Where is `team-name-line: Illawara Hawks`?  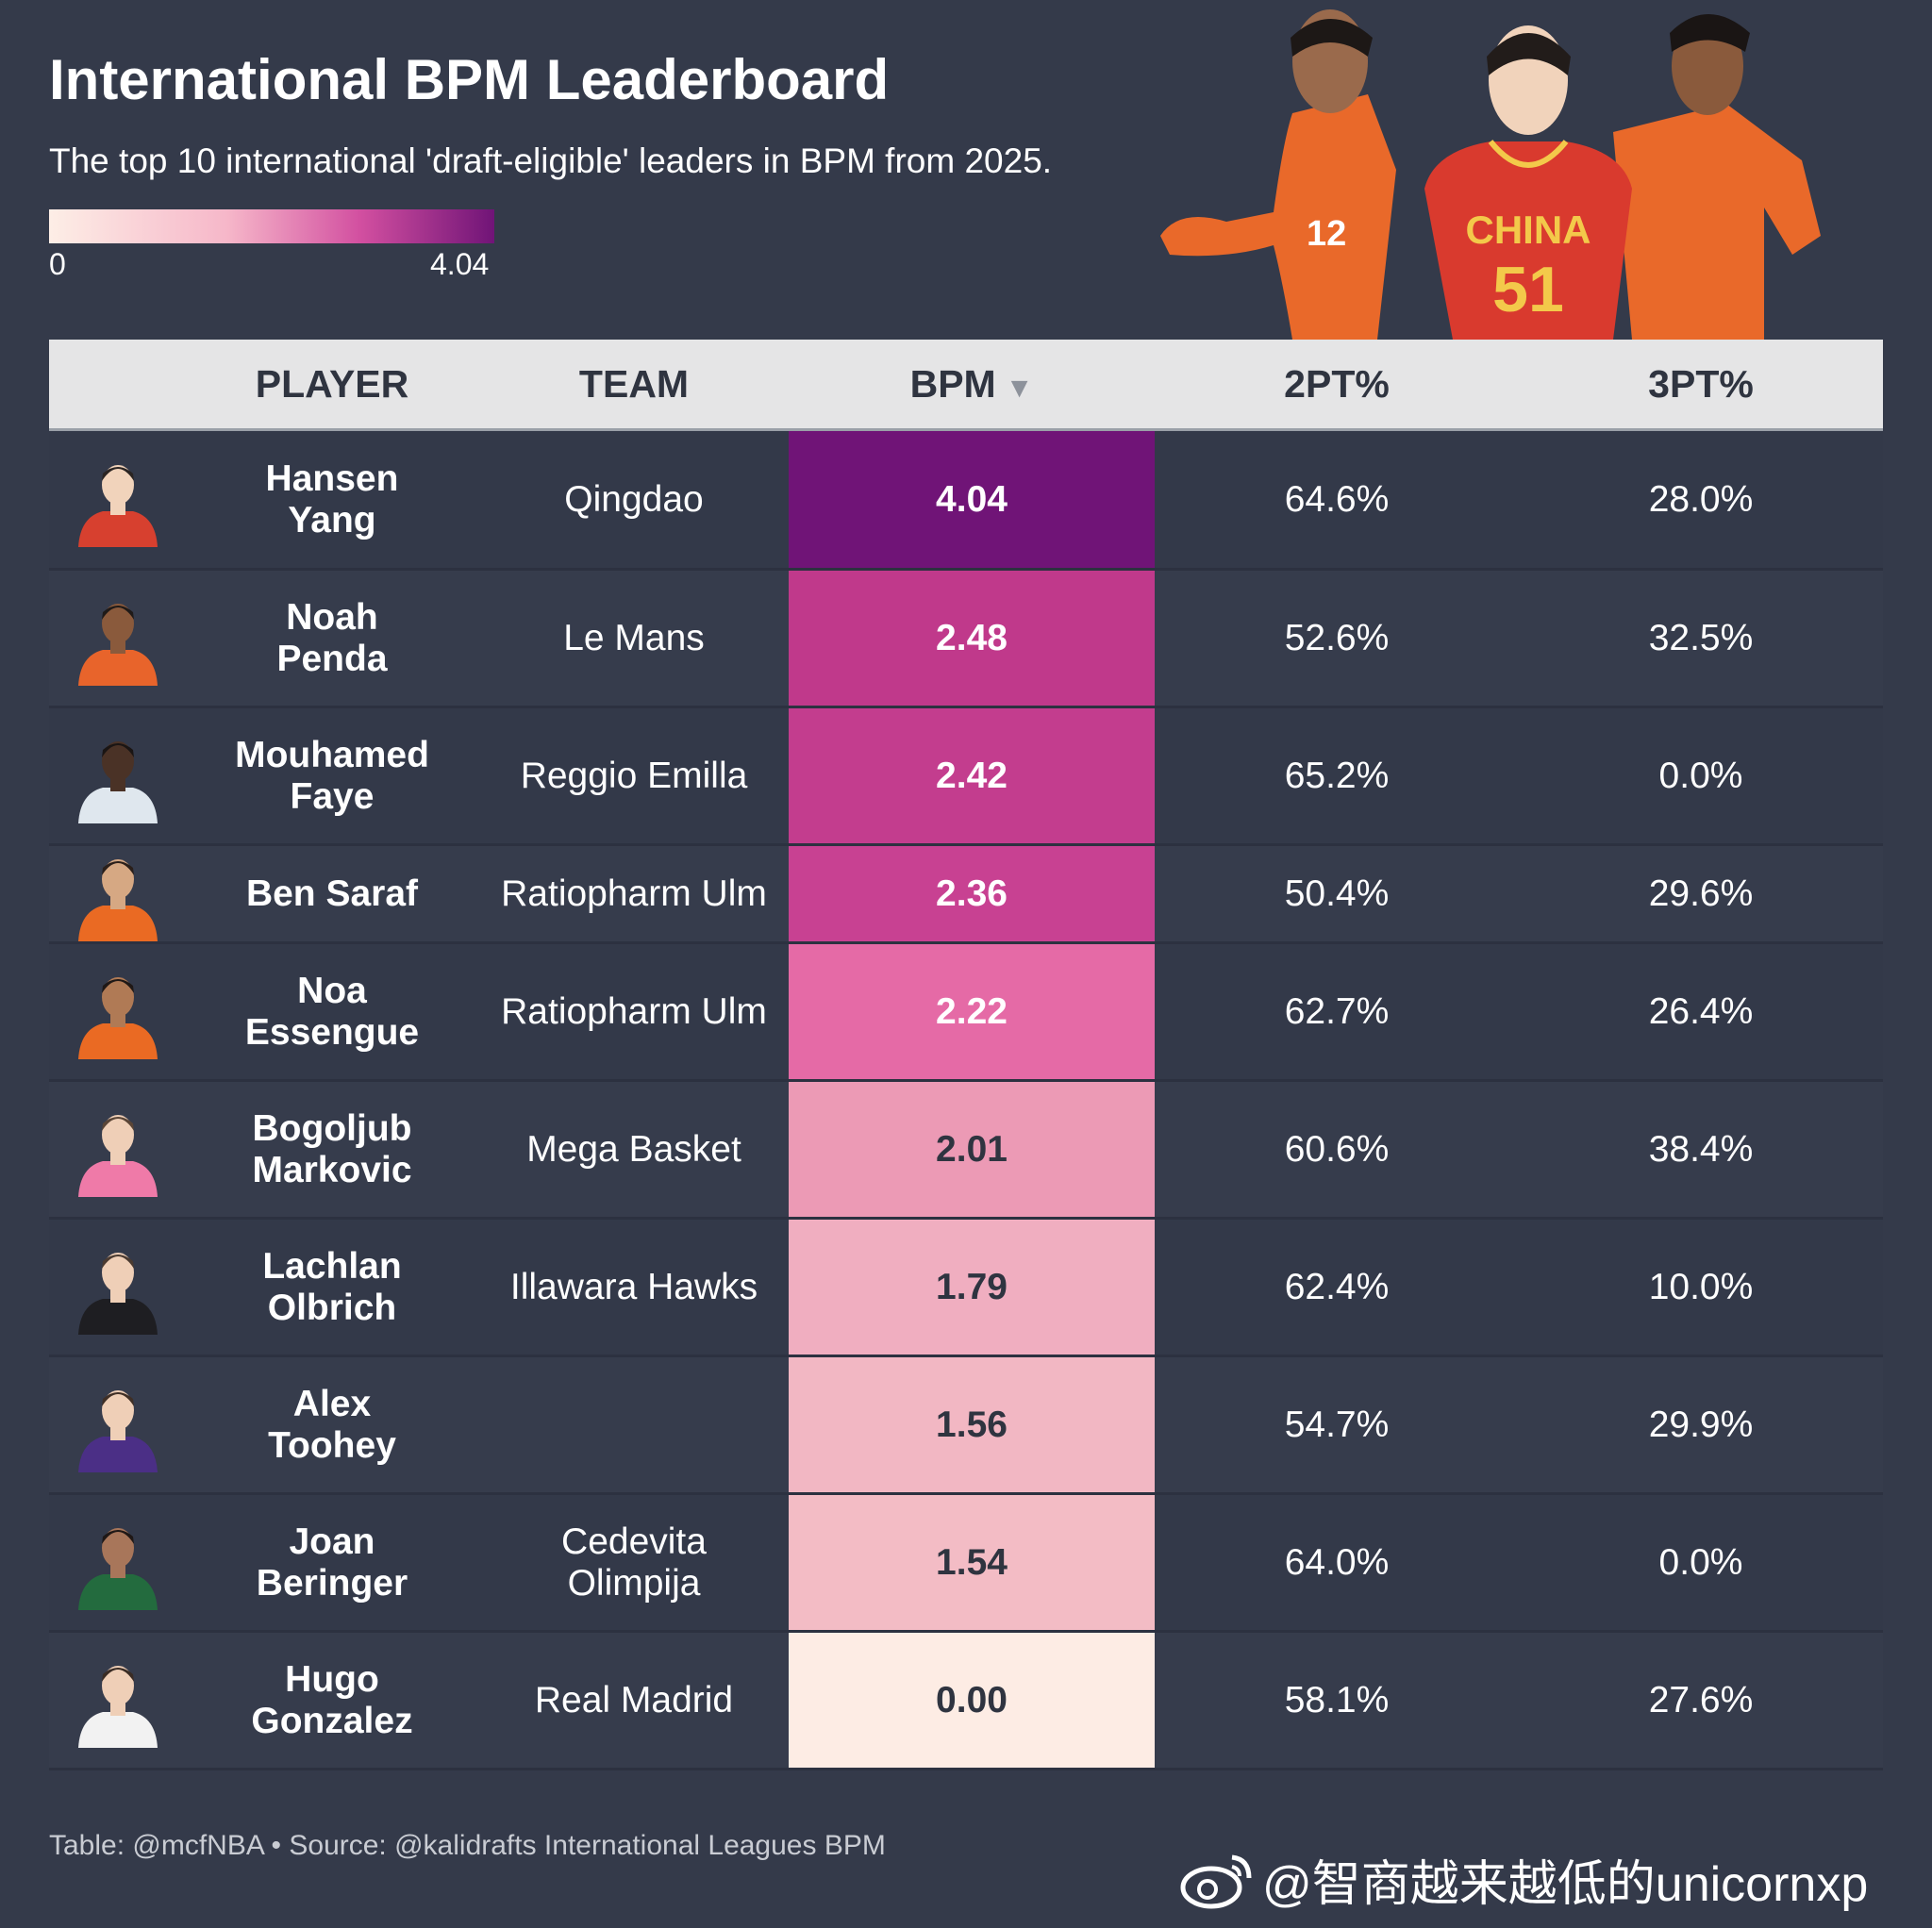
team-name-line: Illawara Hawks is located at coordinates (633, 1286).